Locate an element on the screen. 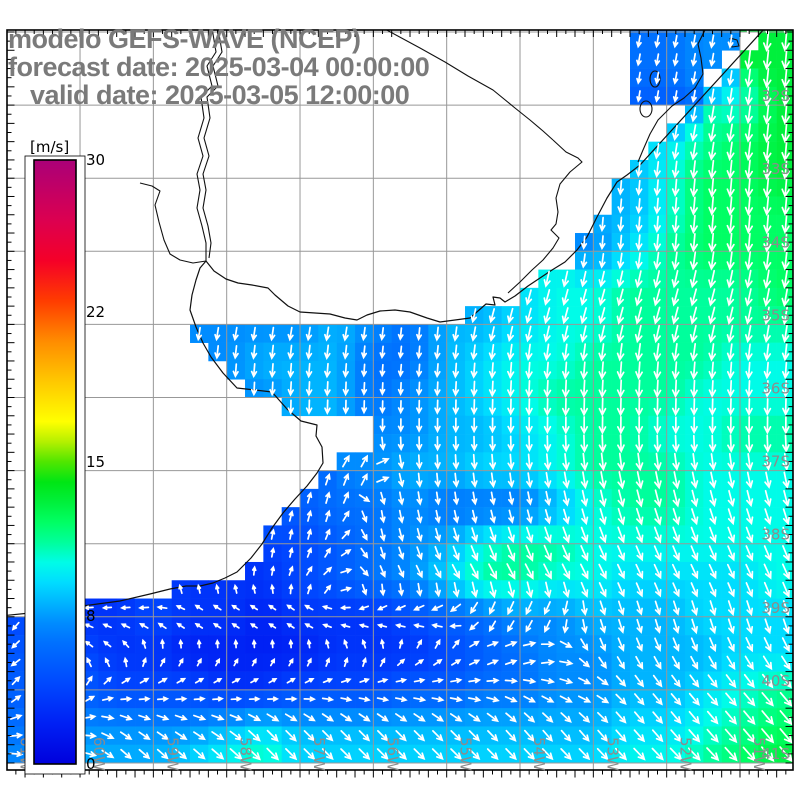 The height and width of the screenshot is (800, 800). lat-label: 35S is located at coordinates (775, 315).